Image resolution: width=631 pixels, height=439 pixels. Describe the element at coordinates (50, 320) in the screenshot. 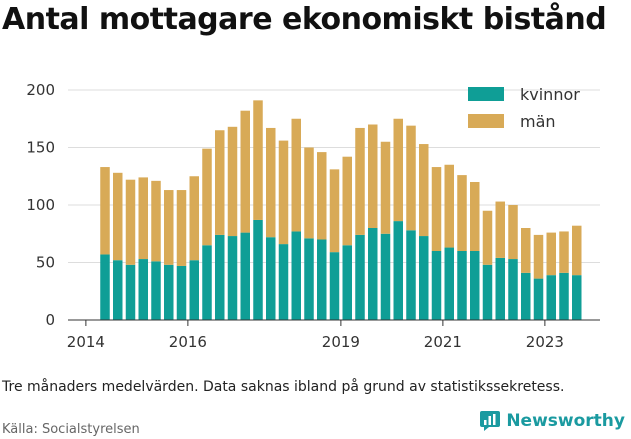

I see `y-tick-label: 0` at that location.